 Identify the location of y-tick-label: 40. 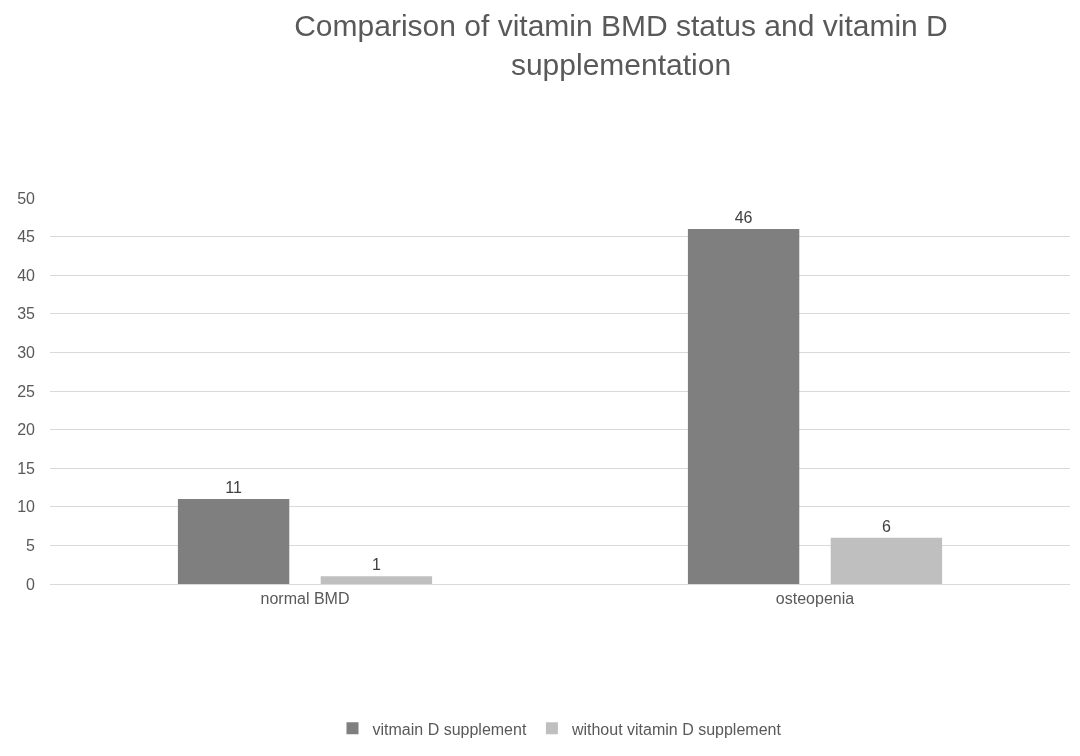
(26, 275).